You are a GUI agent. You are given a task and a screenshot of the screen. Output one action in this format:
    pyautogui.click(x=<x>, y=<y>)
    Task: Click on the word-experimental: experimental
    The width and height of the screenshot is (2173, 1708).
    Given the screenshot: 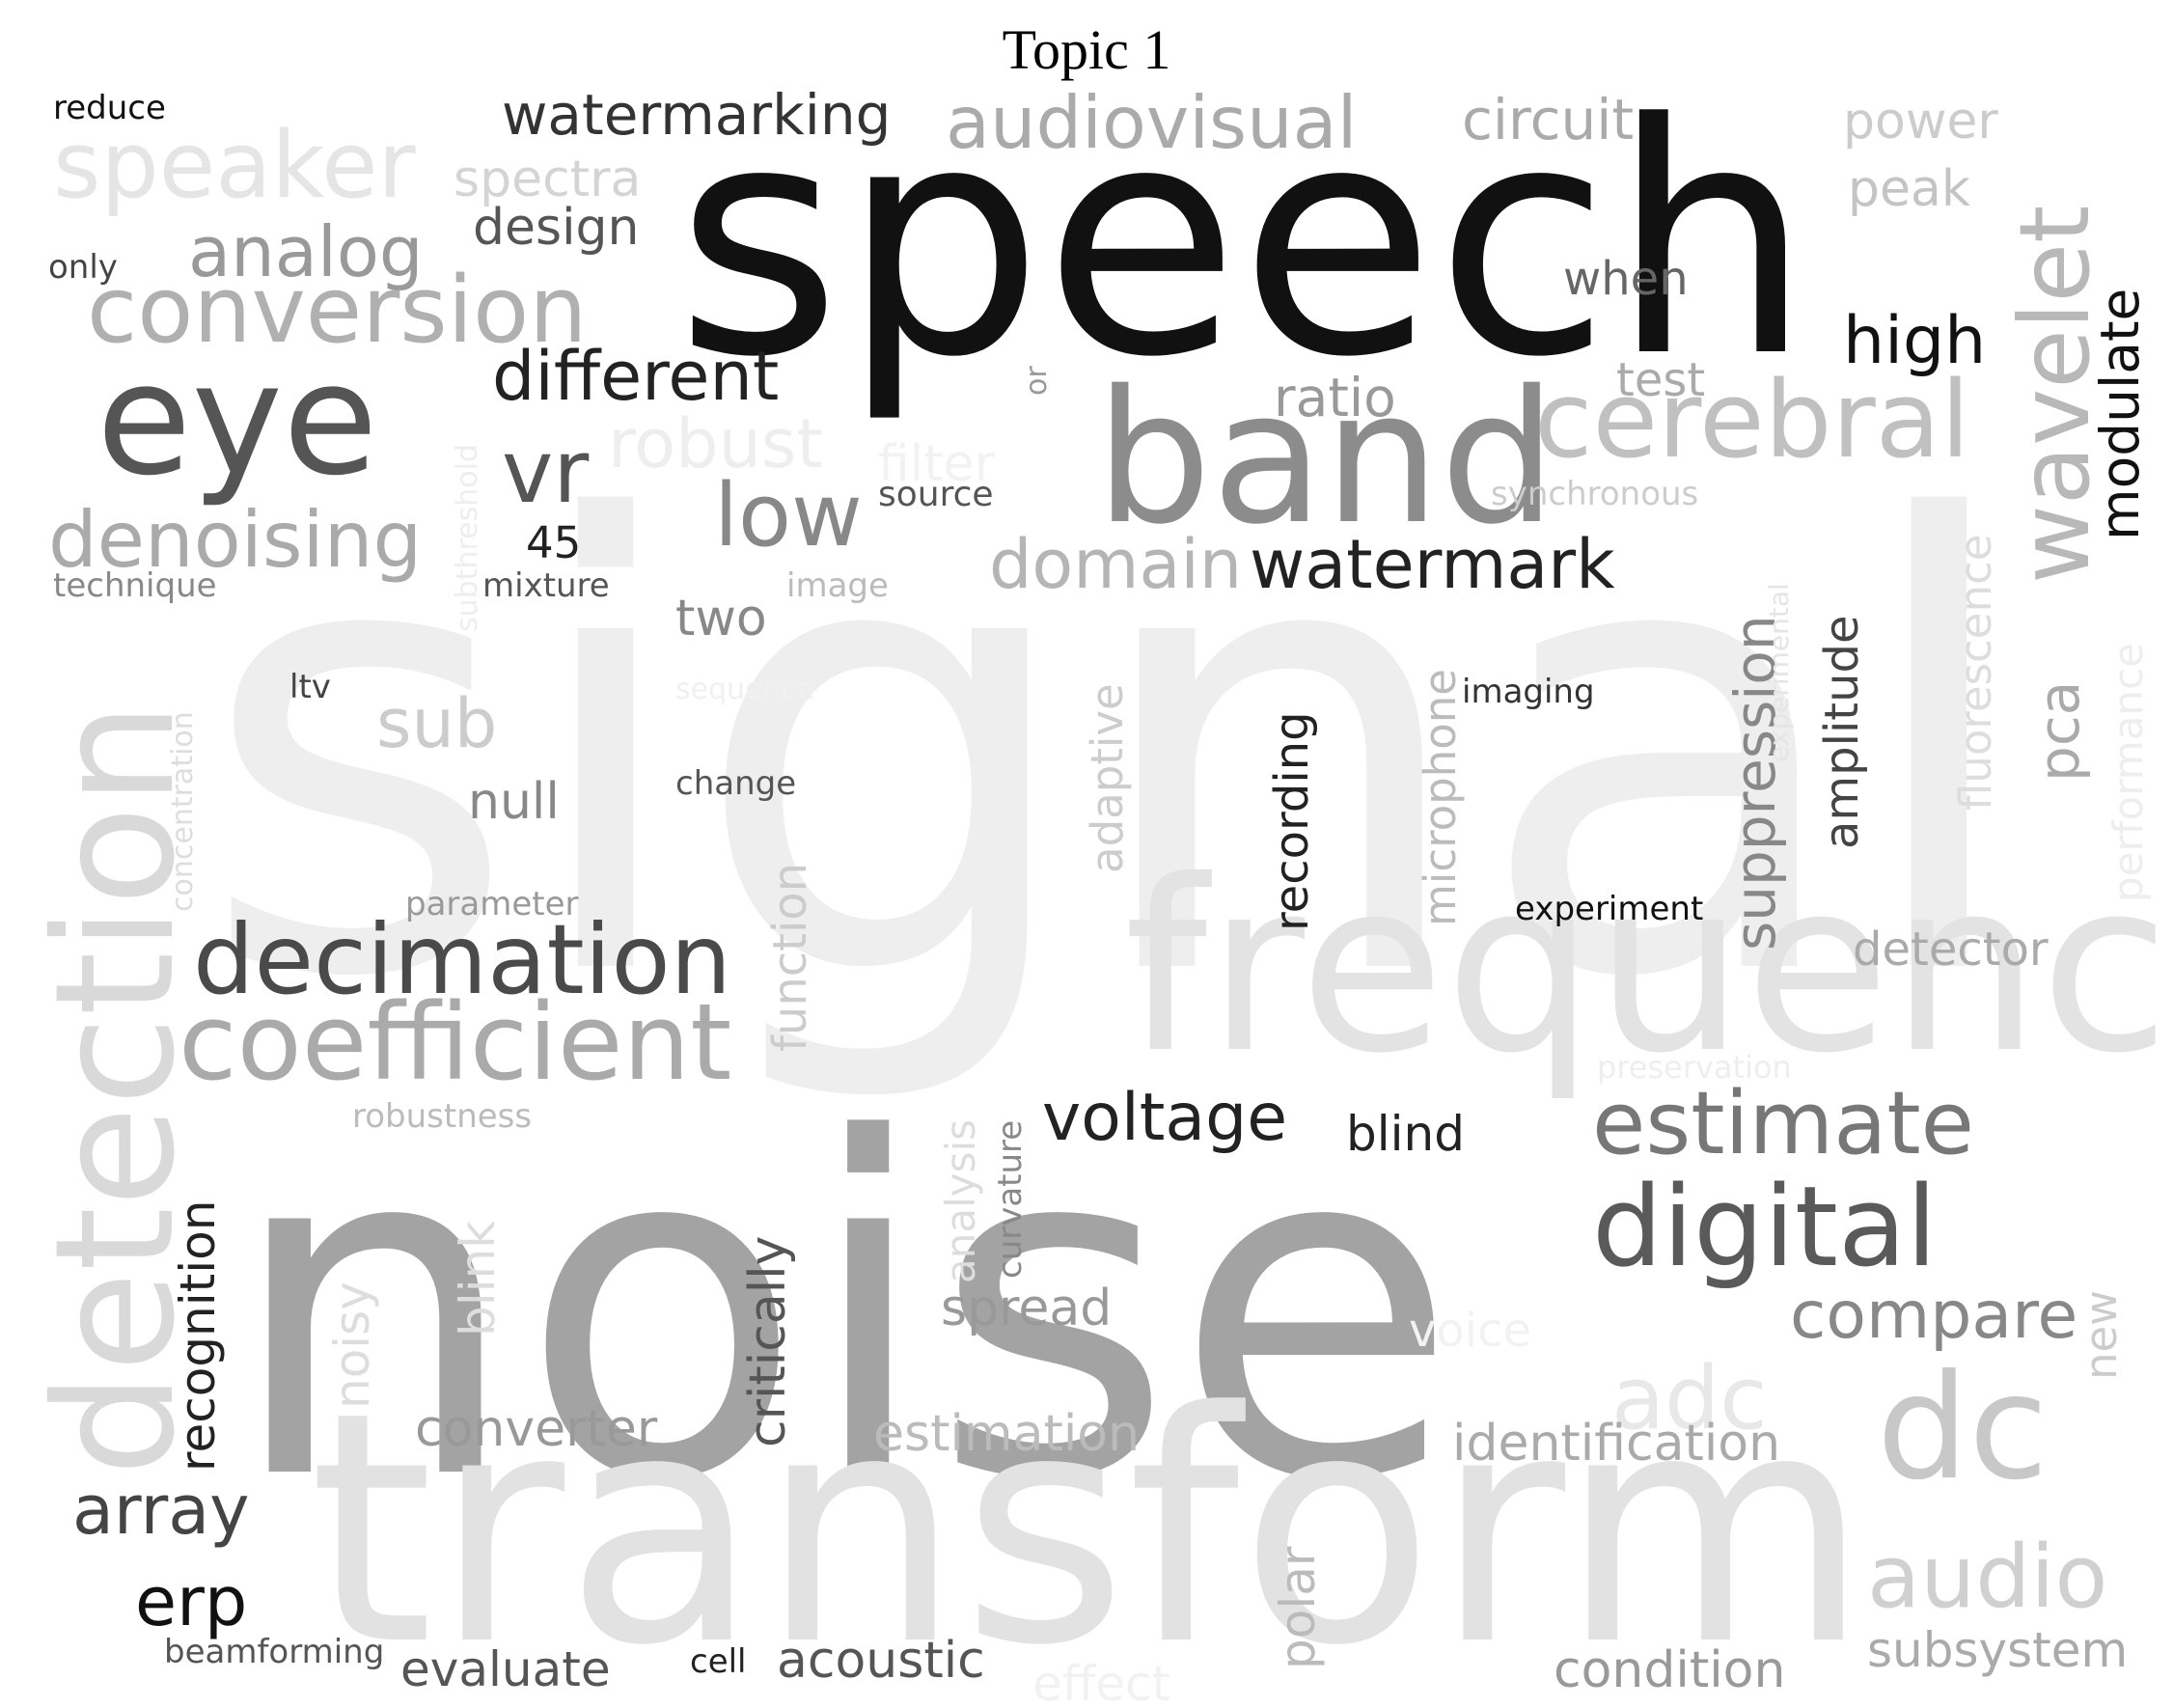 What is the action you would take?
    pyautogui.click(x=1779, y=672)
    